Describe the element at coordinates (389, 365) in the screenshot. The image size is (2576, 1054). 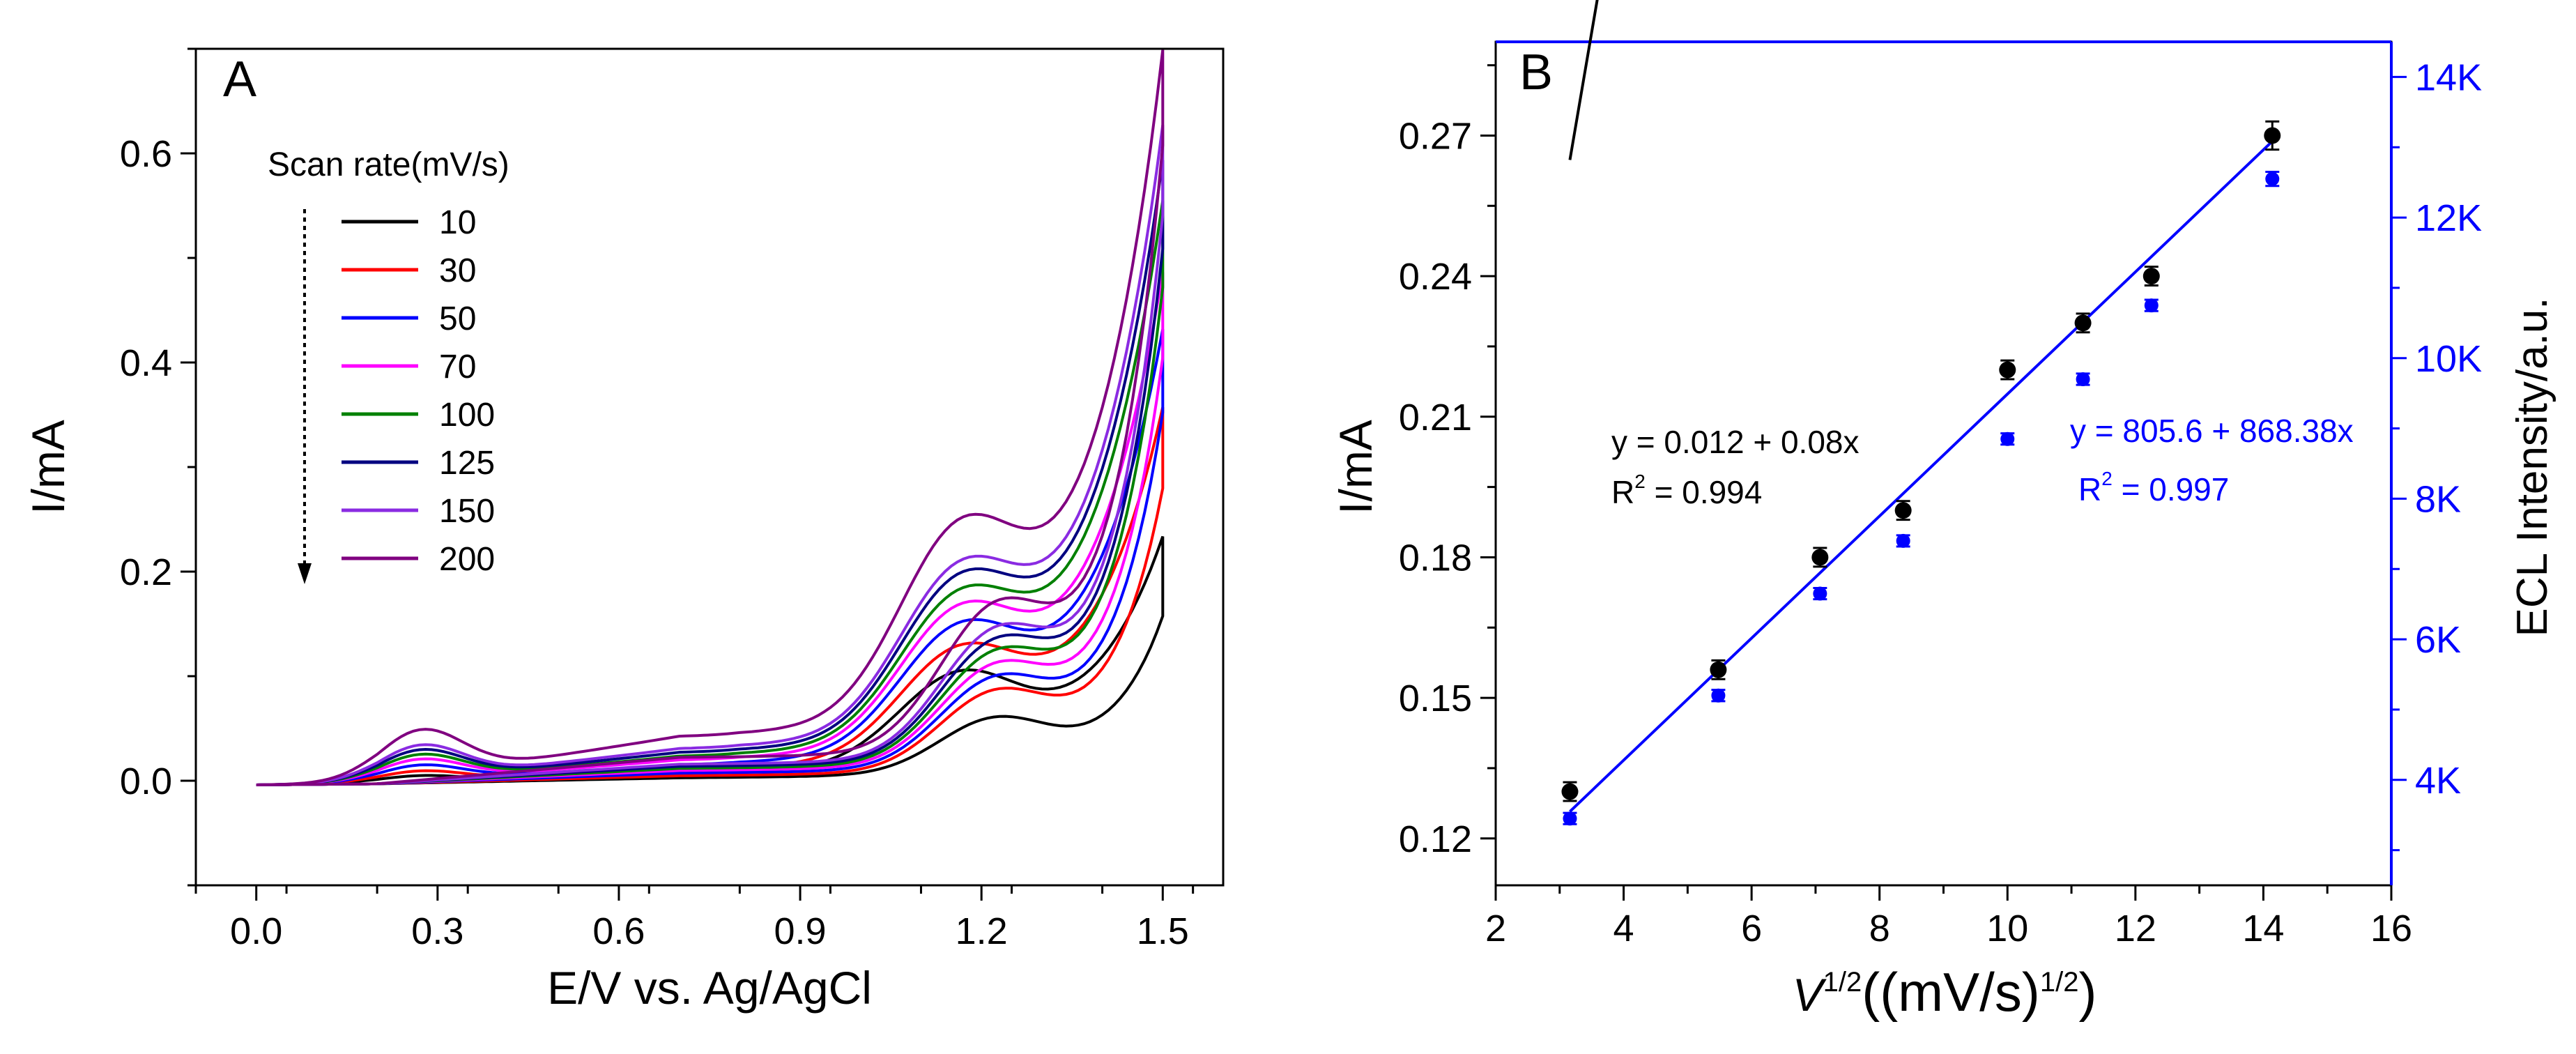
I see `panel-a-legend: Scan rate(mV/s) 10 30 50 70 100 125 150 200` at that location.